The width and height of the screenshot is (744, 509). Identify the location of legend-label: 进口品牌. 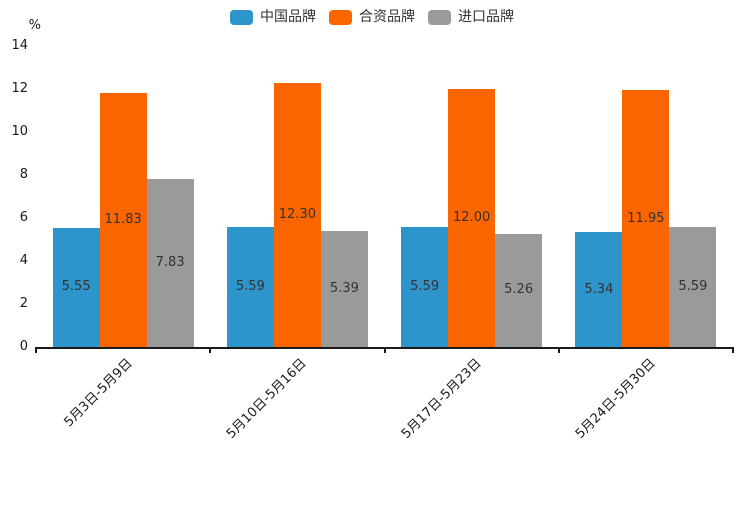
(486, 17).